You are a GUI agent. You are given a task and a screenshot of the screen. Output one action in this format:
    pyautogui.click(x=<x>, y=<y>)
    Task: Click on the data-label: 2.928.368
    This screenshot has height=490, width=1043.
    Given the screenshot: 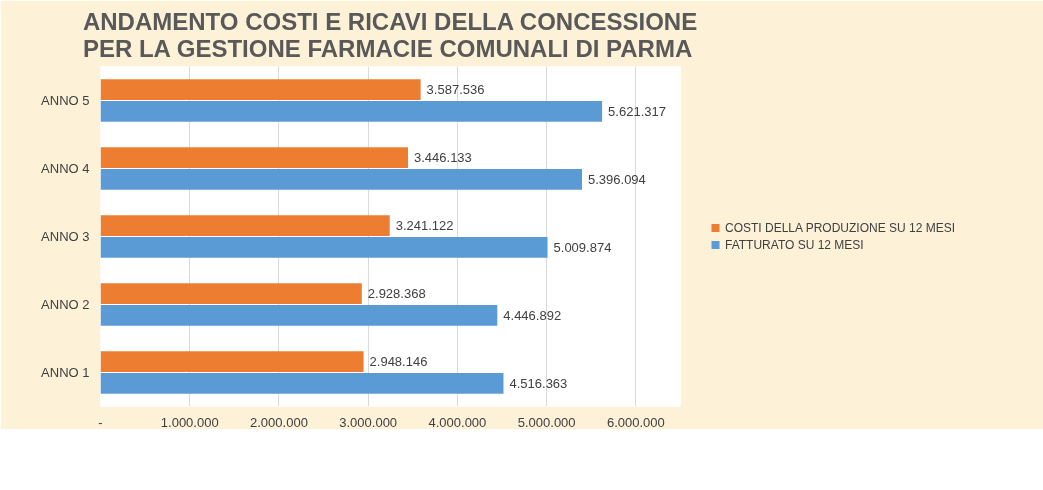 What is the action you would take?
    pyautogui.click(x=396, y=294)
    